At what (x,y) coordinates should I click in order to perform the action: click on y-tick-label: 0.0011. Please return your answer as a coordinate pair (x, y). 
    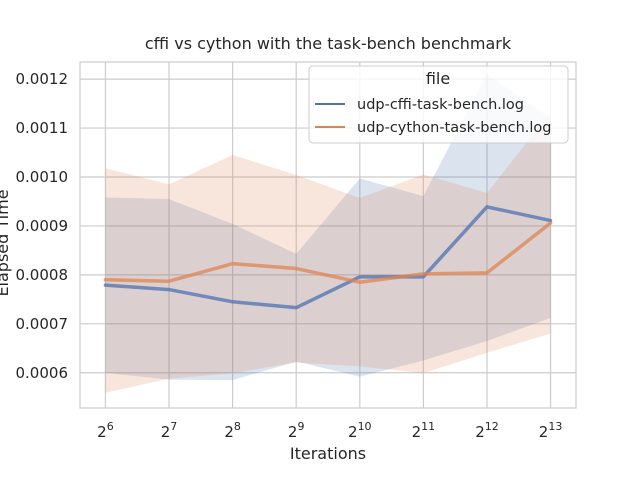
    Looking at the image, I should click on (42, 128).